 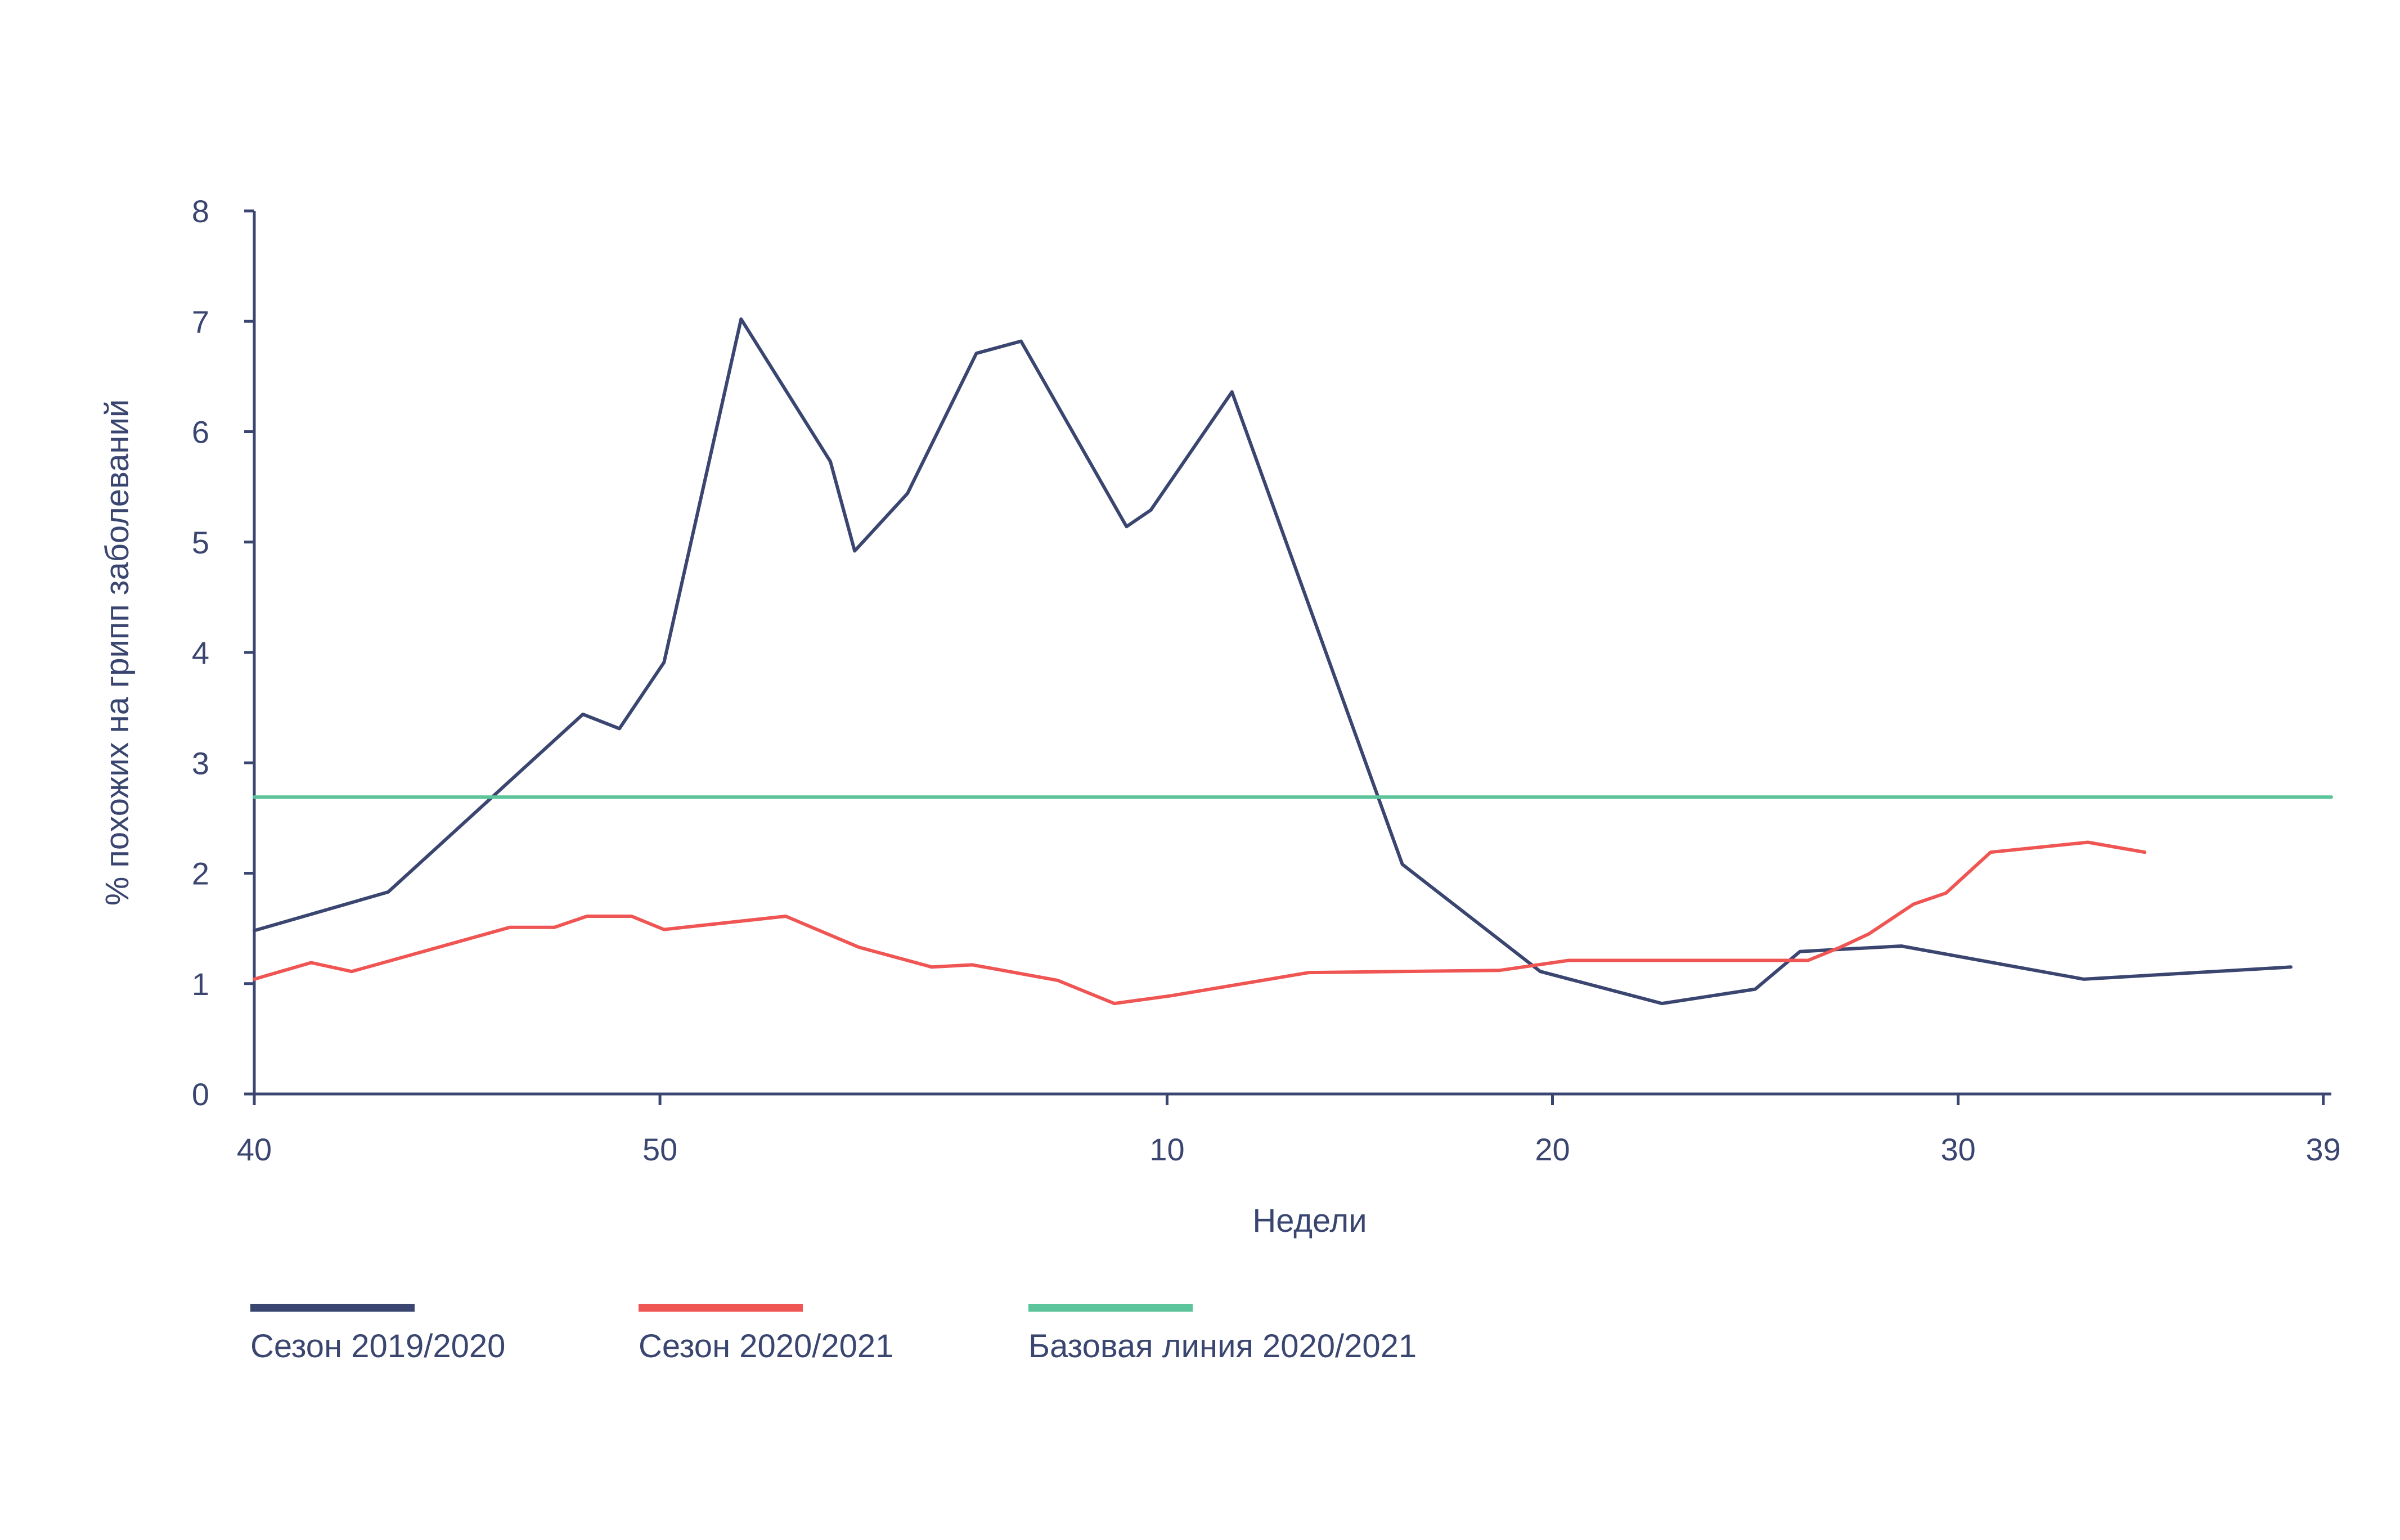 What do you see at coordinates (200, 542) in the screenshot?
I see `y-tick-label: 5` at bounding box center [200, 542].